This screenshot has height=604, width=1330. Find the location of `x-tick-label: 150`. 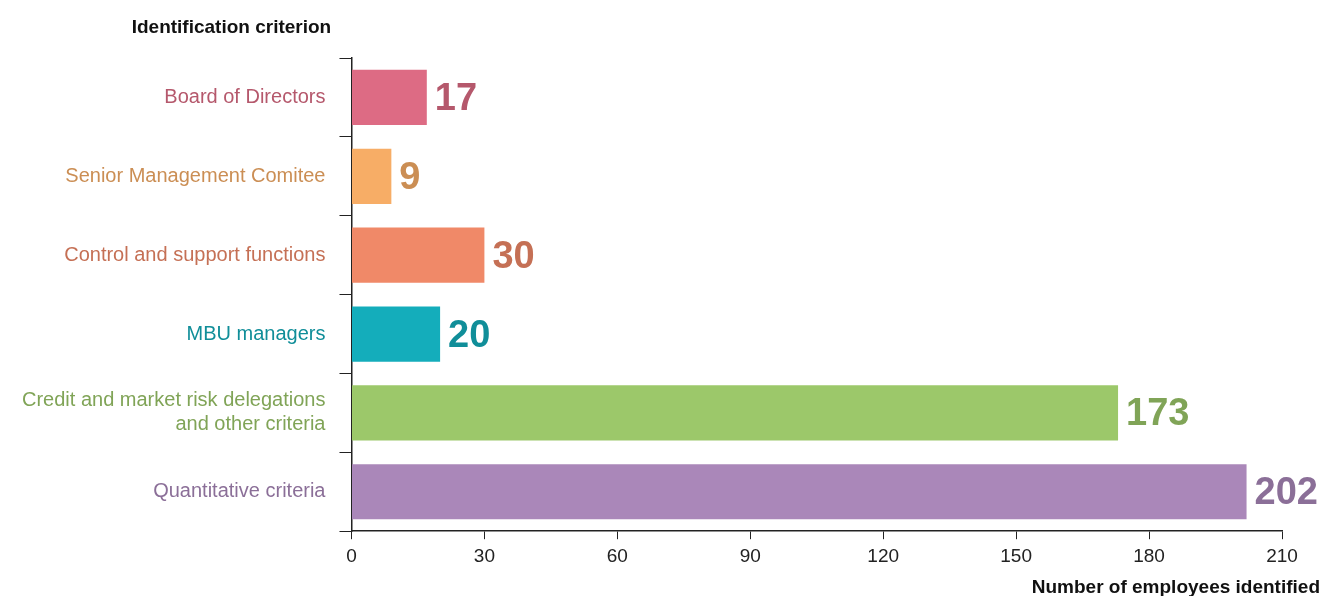

x-tick-label: 150 is located at coordinates (1016, 555).